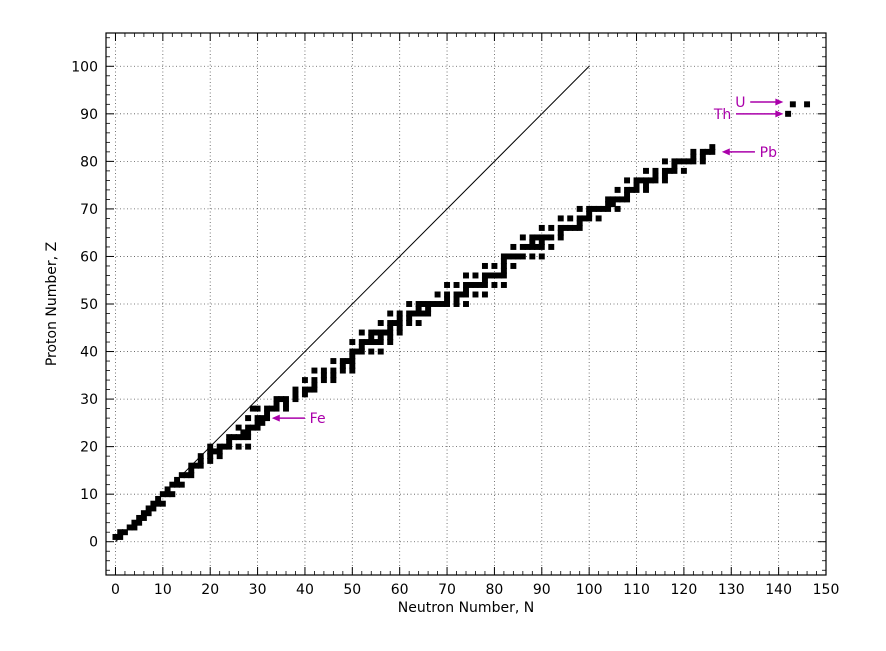 Image resolution: width=886 pixels, height=651 pixels. Describe the element at coordinates (84, 67) in the screenshot. I see `y-tick-label: 100` at that location.